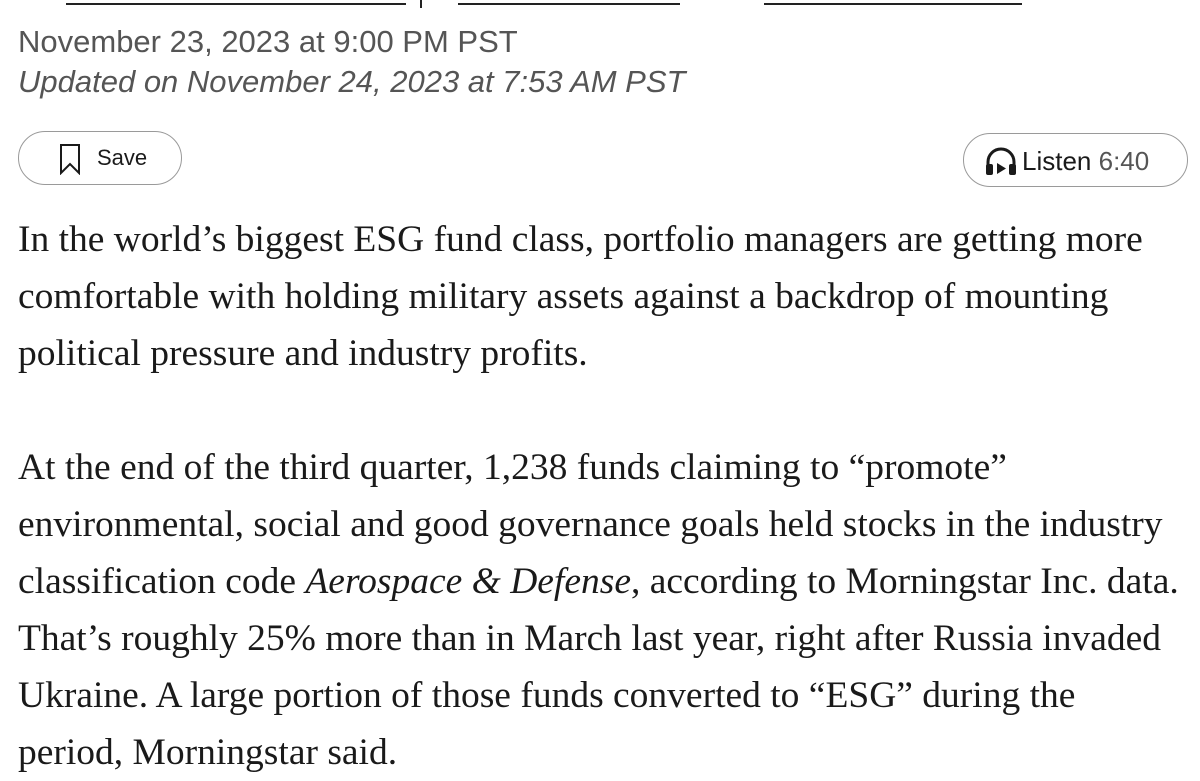  Describe the element at coordinates (122, 157) in the screenshot. I see `save-label: Save` at that location.